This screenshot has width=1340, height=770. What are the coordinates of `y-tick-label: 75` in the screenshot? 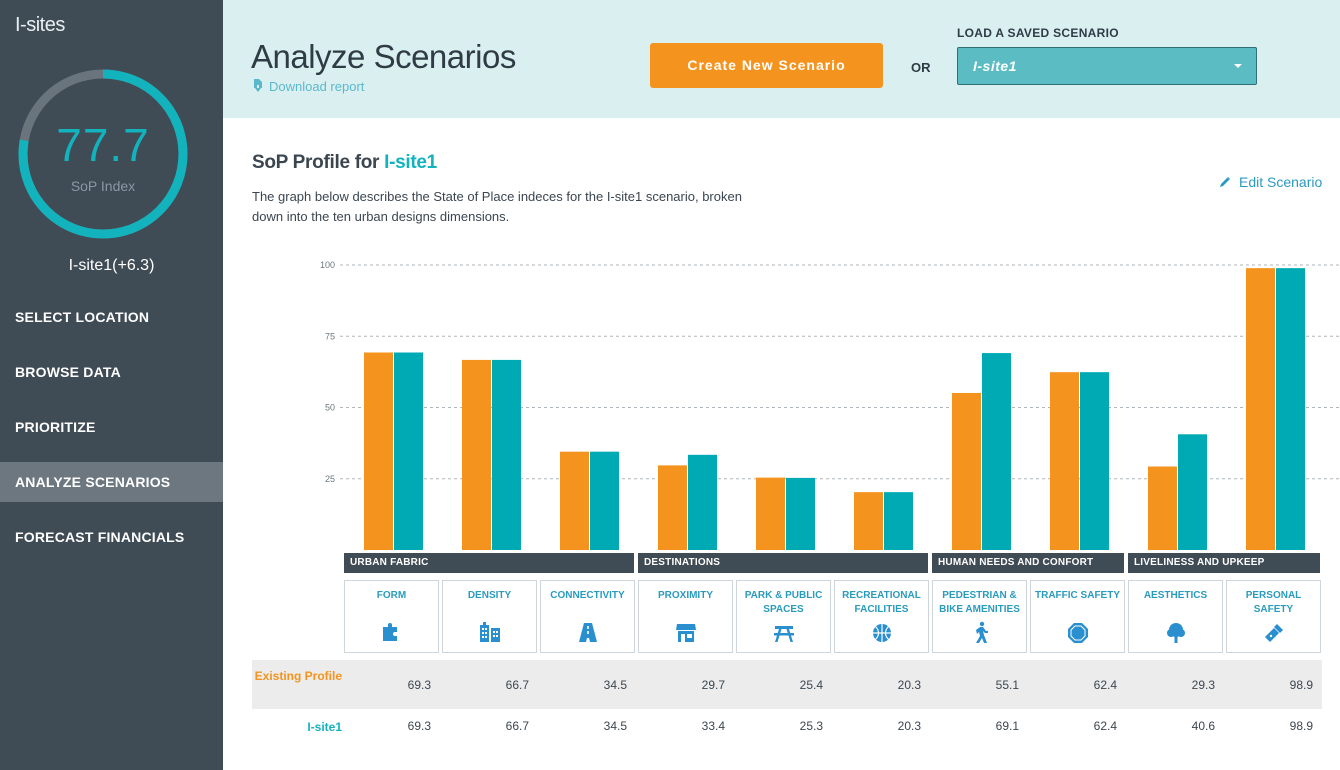 It's located at (330, 336).